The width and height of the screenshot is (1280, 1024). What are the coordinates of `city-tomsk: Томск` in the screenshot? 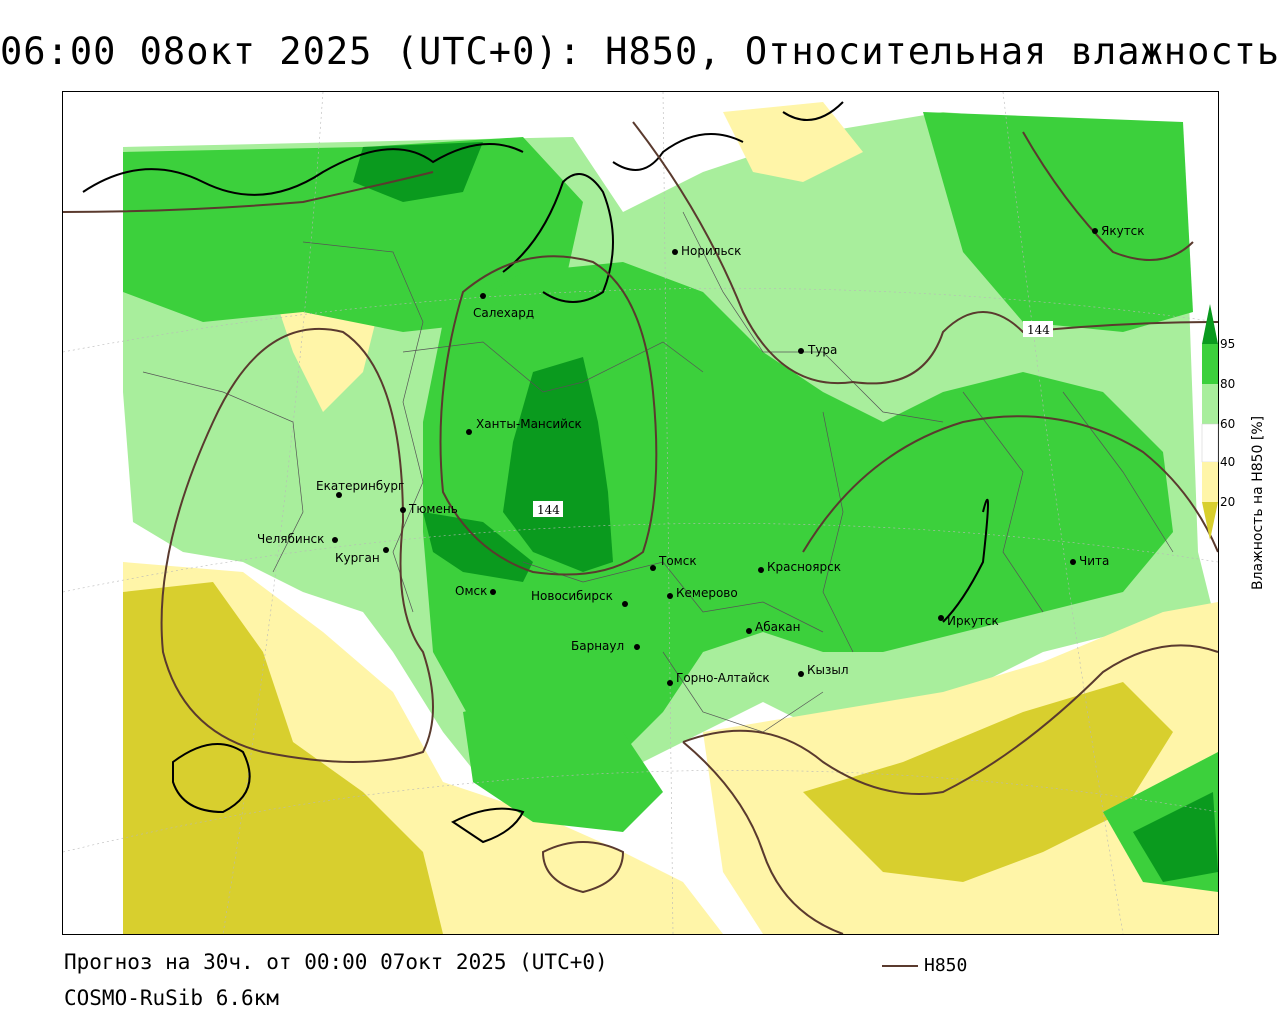 It's located at (673, 562).